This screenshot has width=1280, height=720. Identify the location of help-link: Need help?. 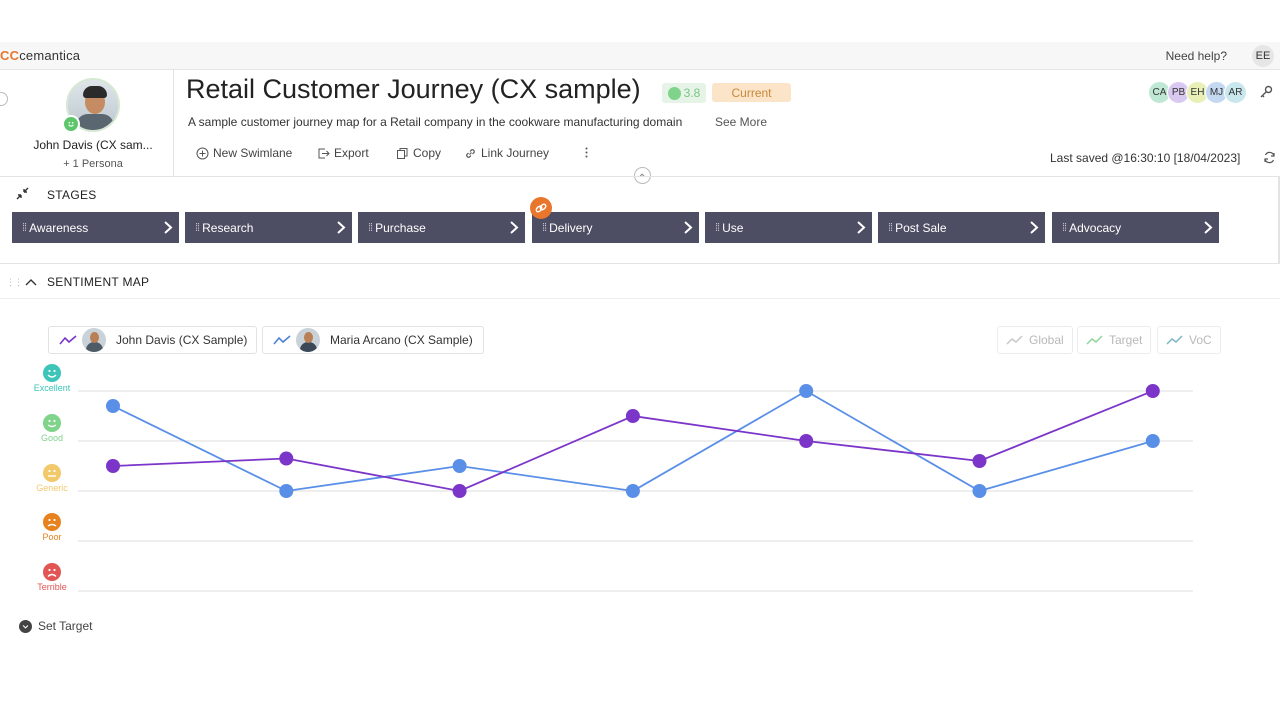
(1196, 56).